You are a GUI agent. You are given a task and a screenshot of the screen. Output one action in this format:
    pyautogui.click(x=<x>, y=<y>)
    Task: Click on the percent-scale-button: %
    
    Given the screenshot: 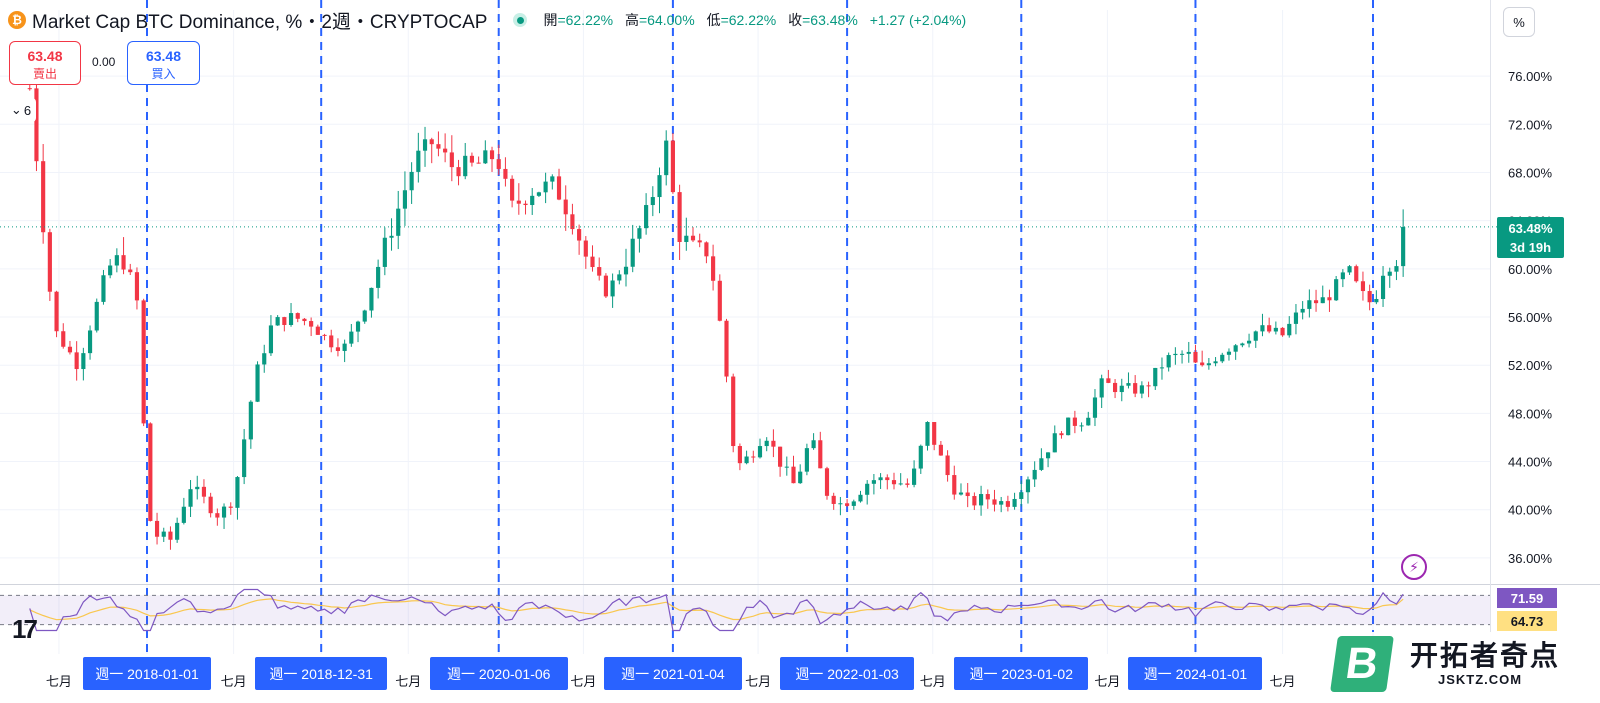 What is the action you would take?
    pyautogui.click(x=1519, y=22)
    